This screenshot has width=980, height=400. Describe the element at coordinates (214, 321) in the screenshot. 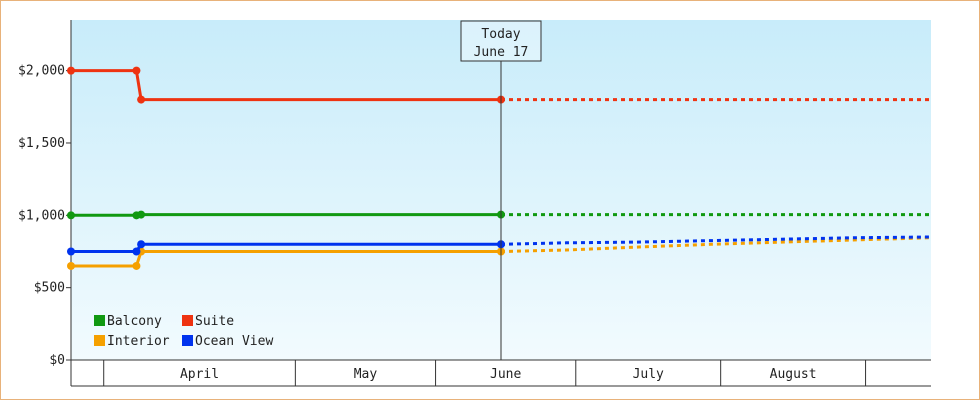

I see `suite-legend-label: Suite` at that location.